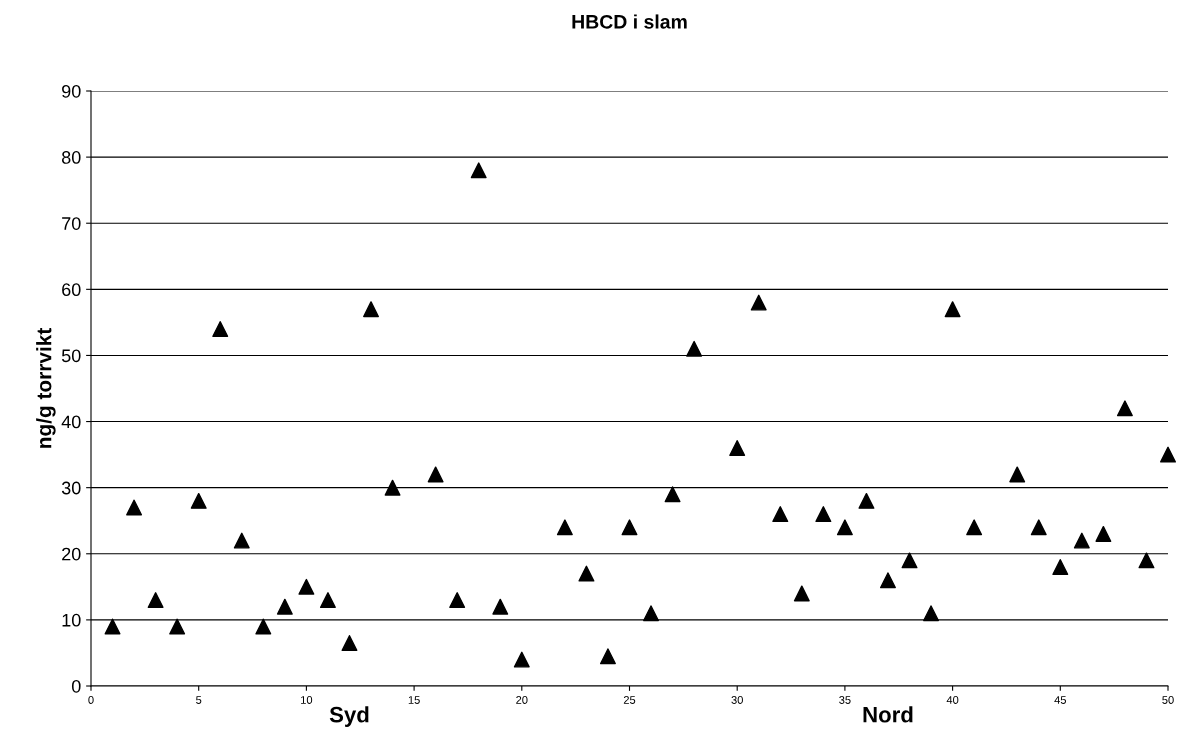 This screenshot has width=1179, height=740. I want to click on y-tick-label: 60, so click(71, 290).